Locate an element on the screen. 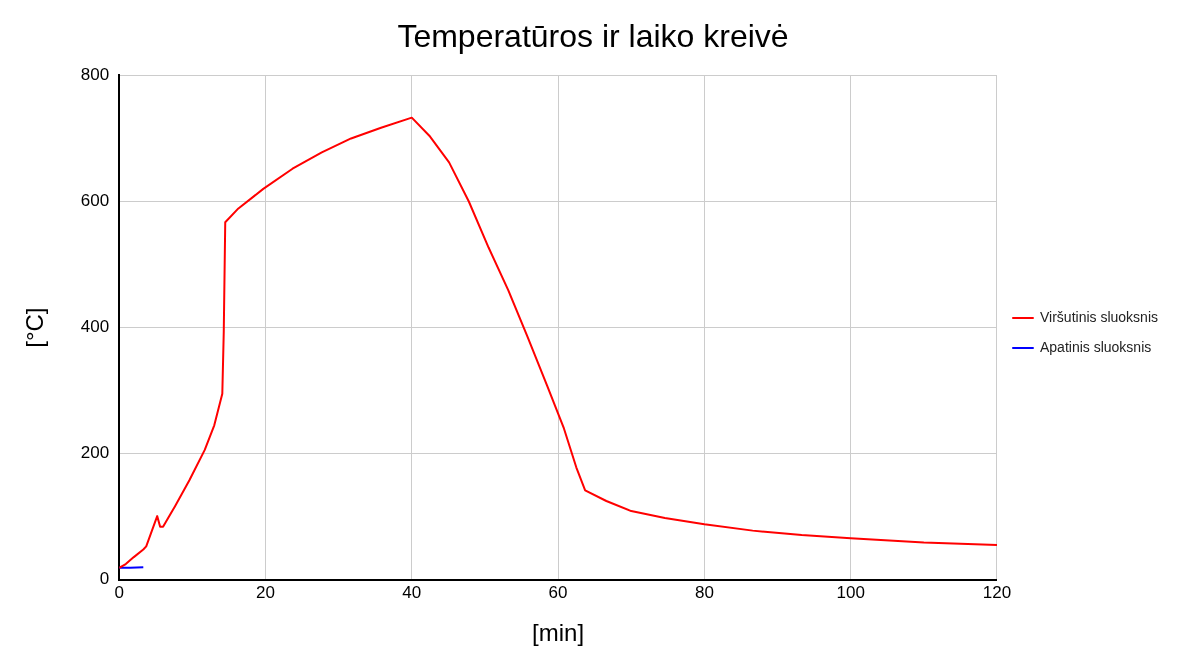 This screenshot has width=1188, height=668. y-tick-label: 0 is located at coordinates (104, 579).